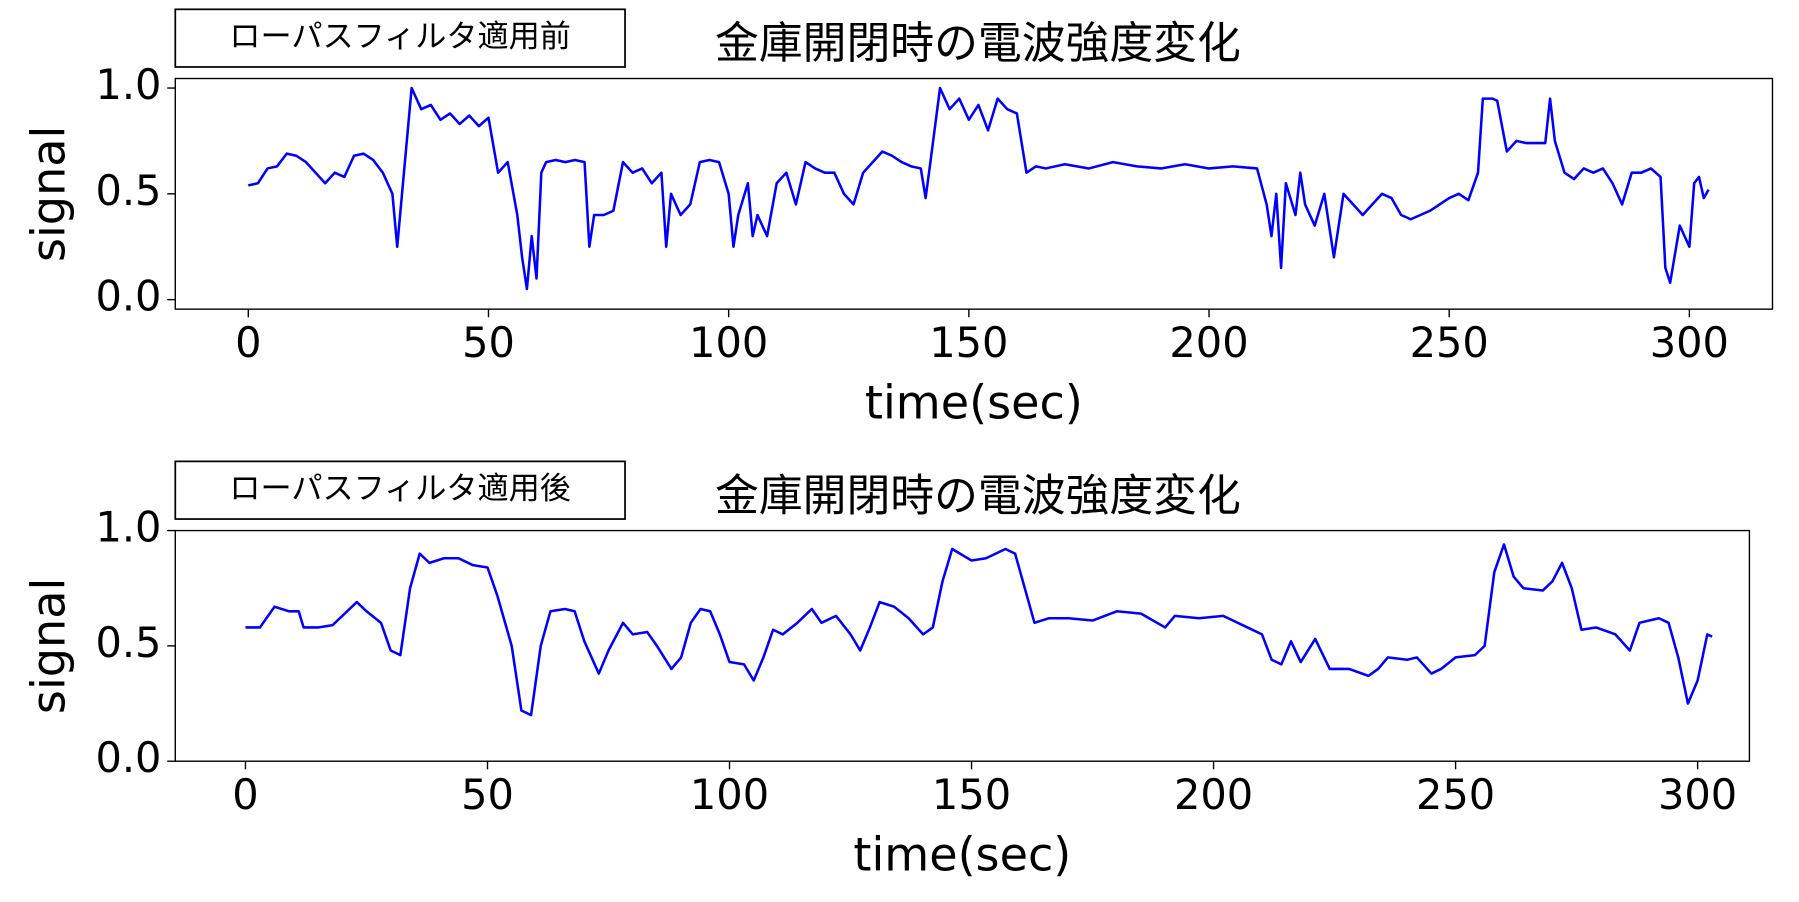 The image size is (1799, 902). I want to click on annotation: ローパスフィルタ適用後, so click(399, 489).